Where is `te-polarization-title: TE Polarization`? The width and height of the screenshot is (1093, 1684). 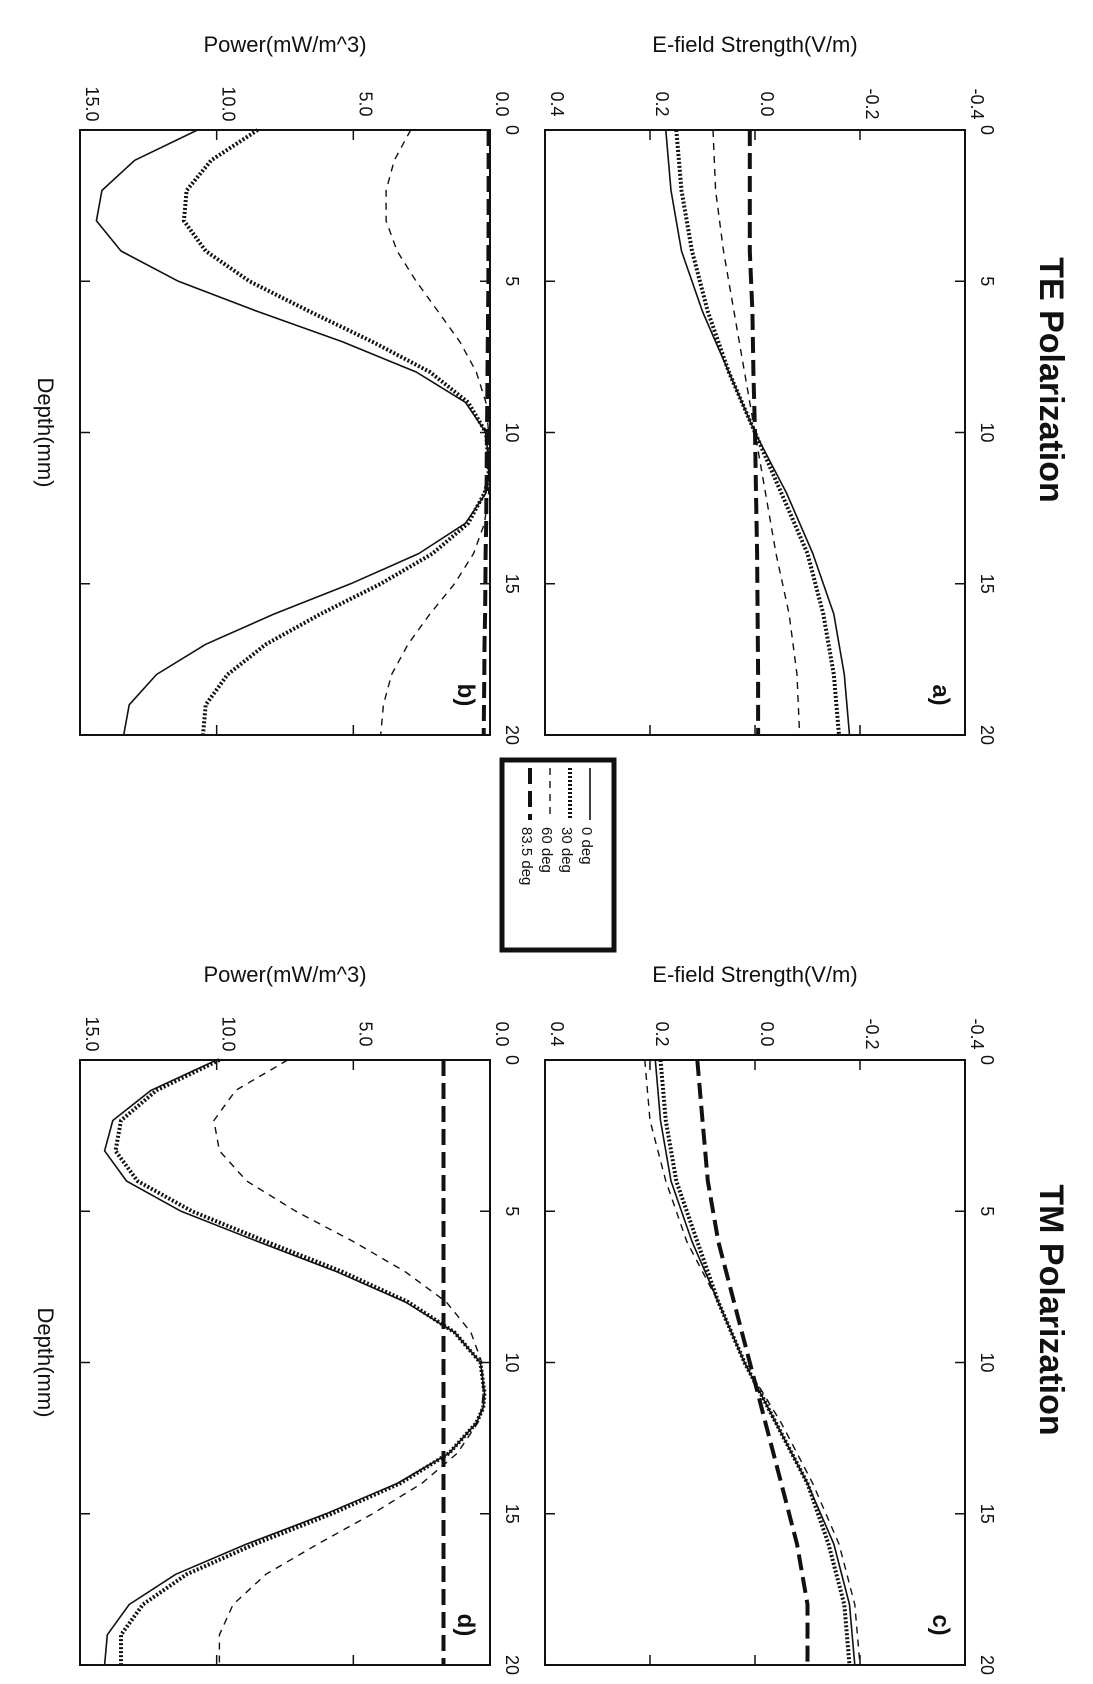 te-polarization-title: TE Polarization is located at coordinates (1051, 380).